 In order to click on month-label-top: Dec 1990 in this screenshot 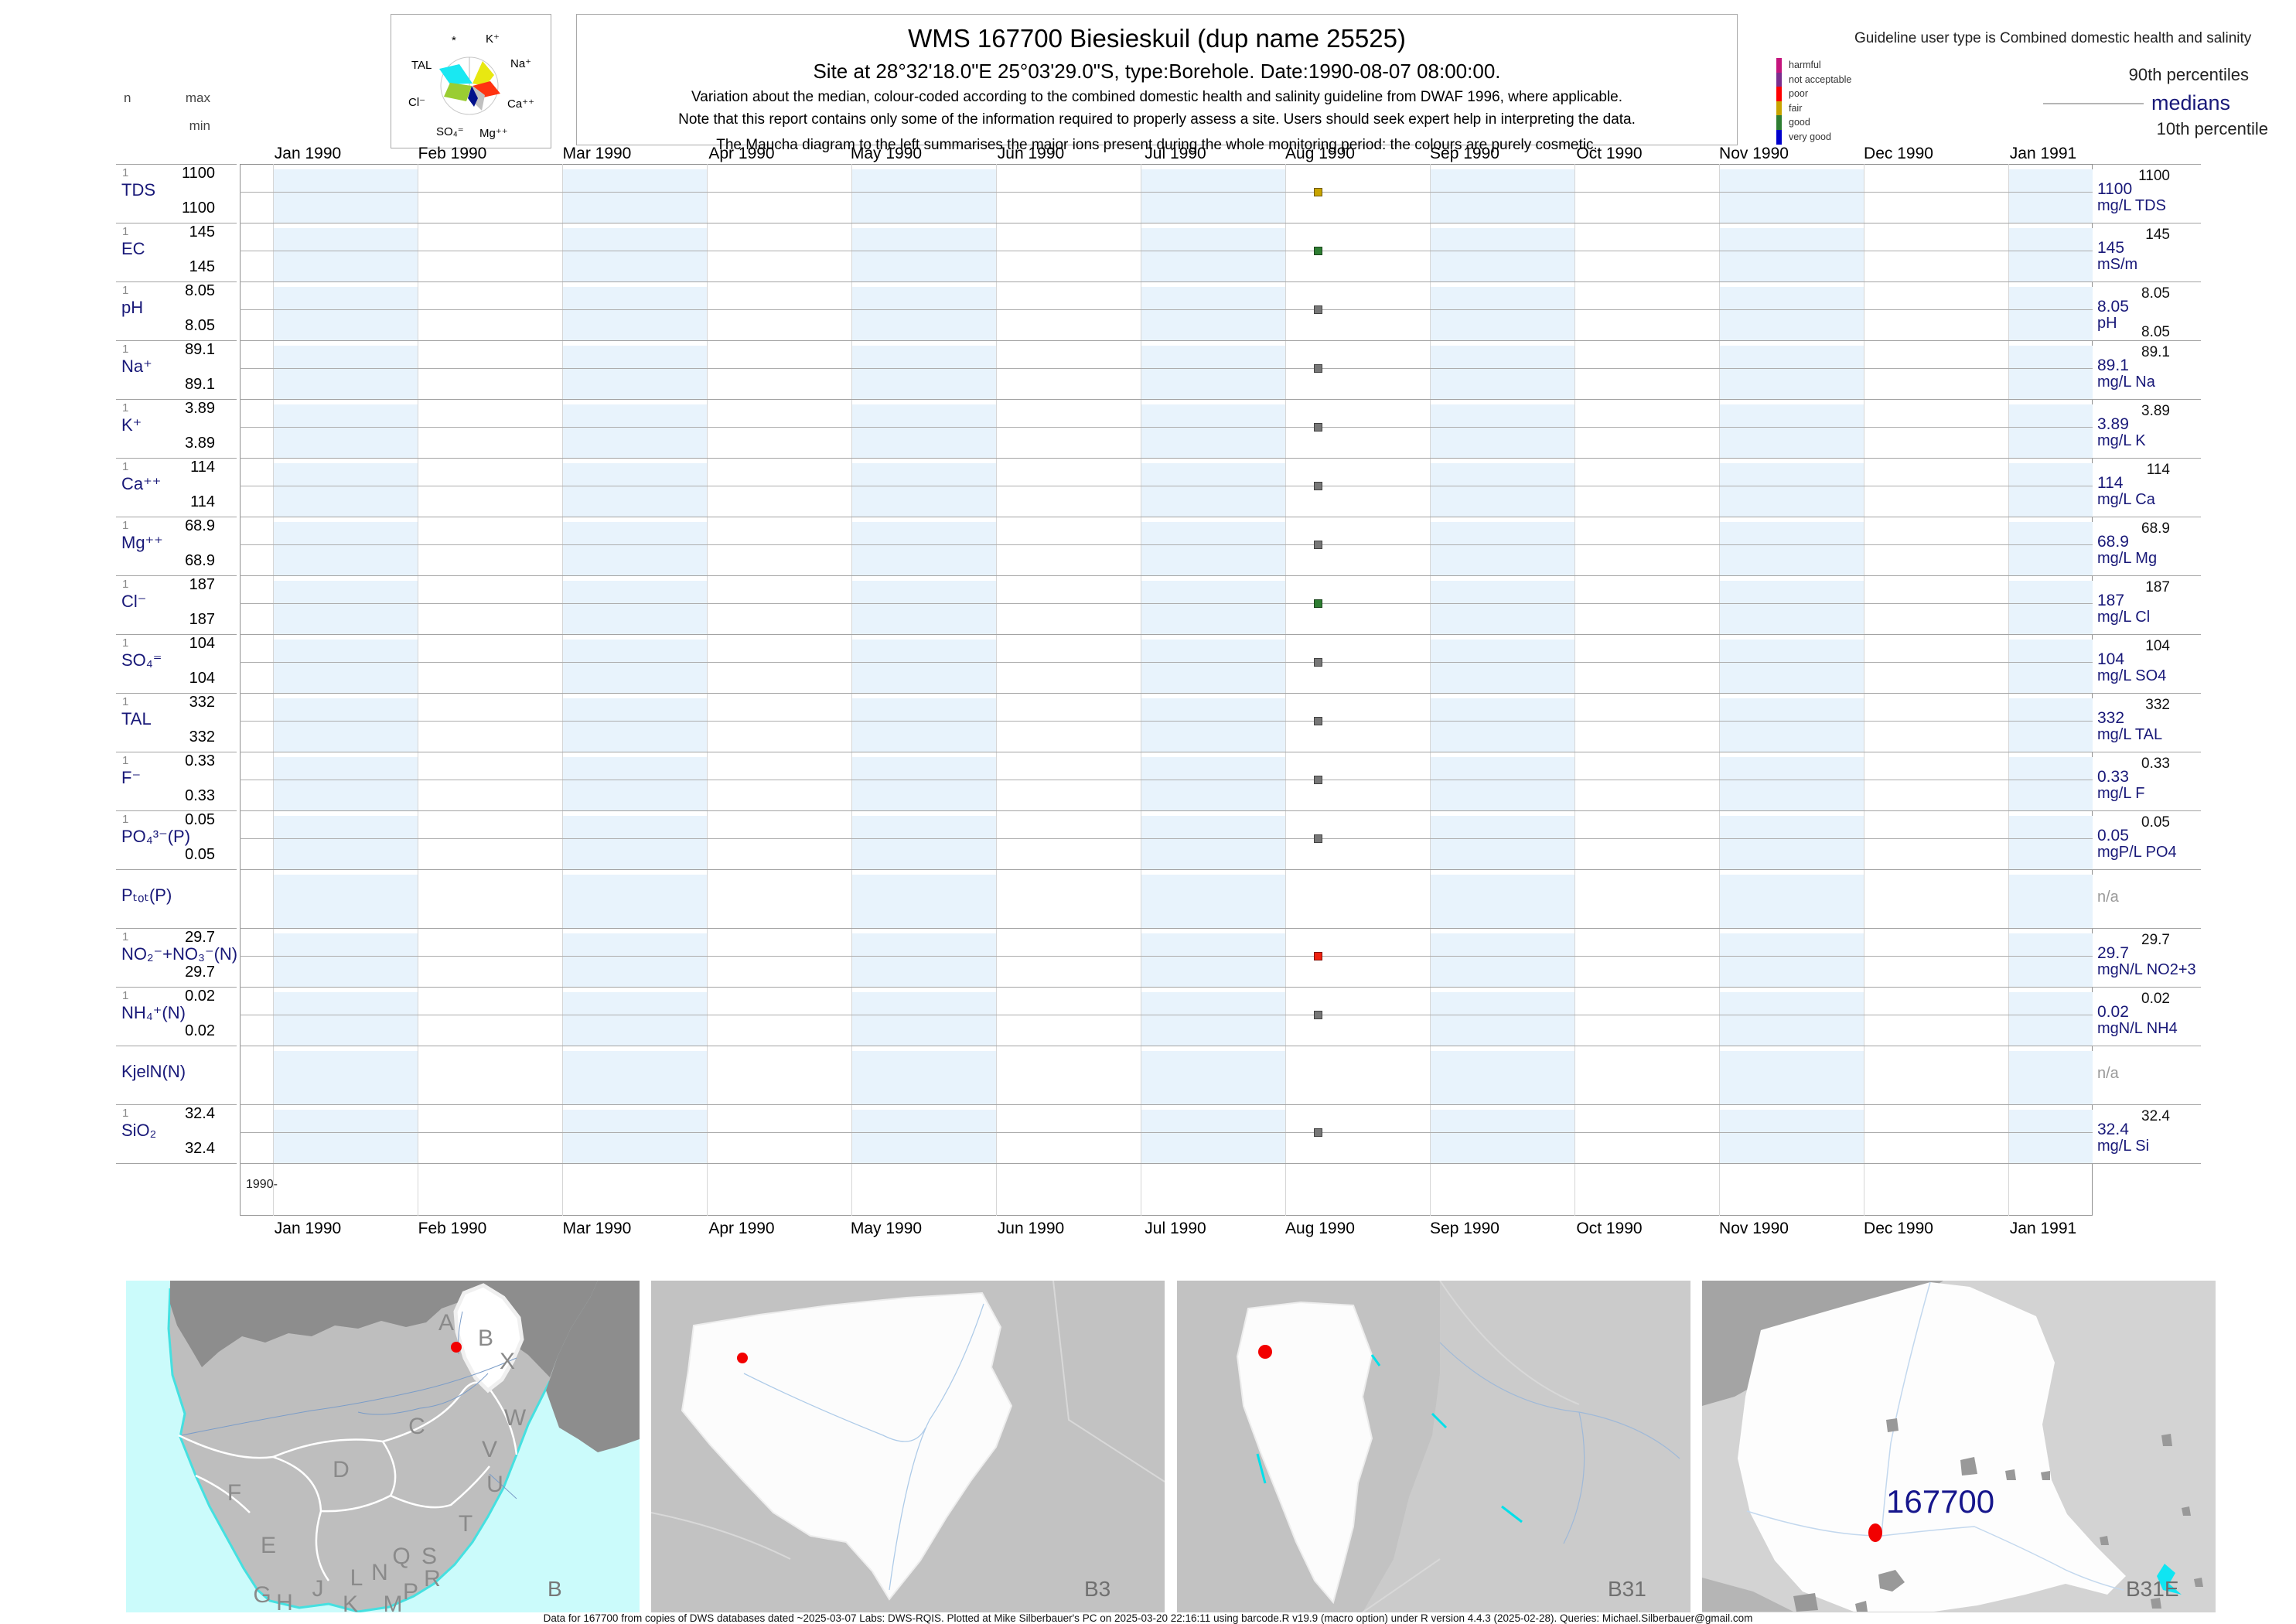, I will do `click(1898, 153)`.